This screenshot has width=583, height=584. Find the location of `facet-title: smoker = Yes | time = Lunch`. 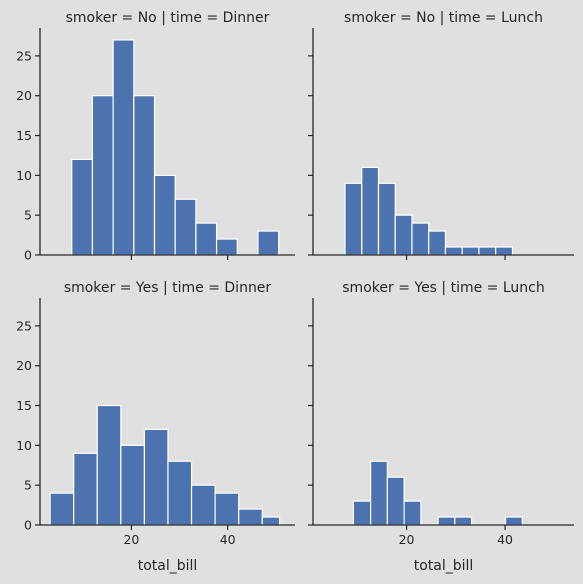

facet-title: smoker = Yes | time = Lunch is located at coordinates (443, 288).